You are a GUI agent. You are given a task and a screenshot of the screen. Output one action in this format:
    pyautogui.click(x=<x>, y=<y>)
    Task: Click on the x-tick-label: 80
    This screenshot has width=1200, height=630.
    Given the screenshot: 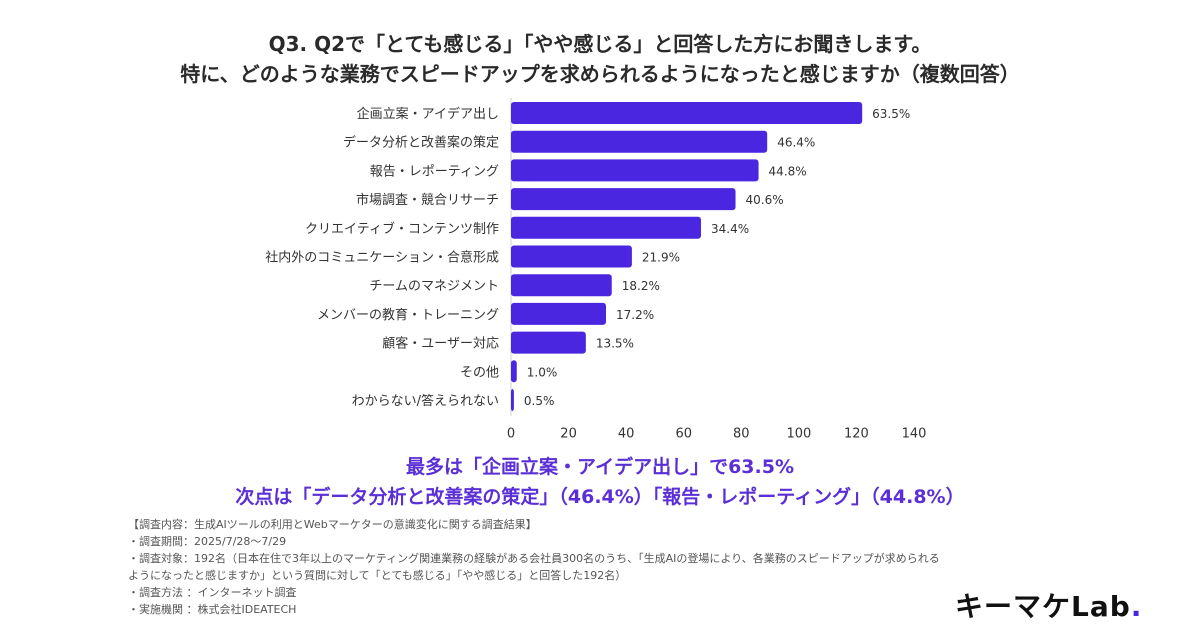 What is the action you would take?
    pyautogui.click(x=741, y=434)
    